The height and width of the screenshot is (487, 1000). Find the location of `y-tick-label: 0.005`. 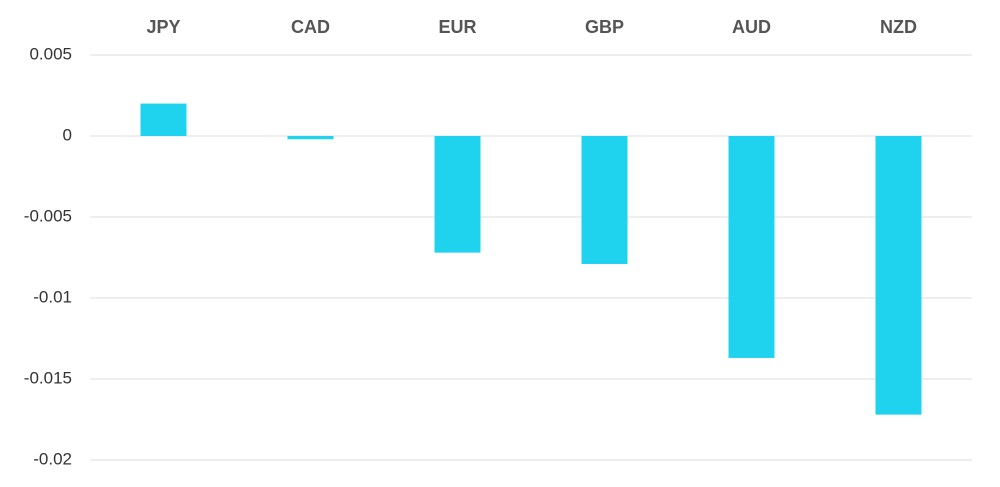

y-tick-label: 0.005 is located at coordinates (50, 53).